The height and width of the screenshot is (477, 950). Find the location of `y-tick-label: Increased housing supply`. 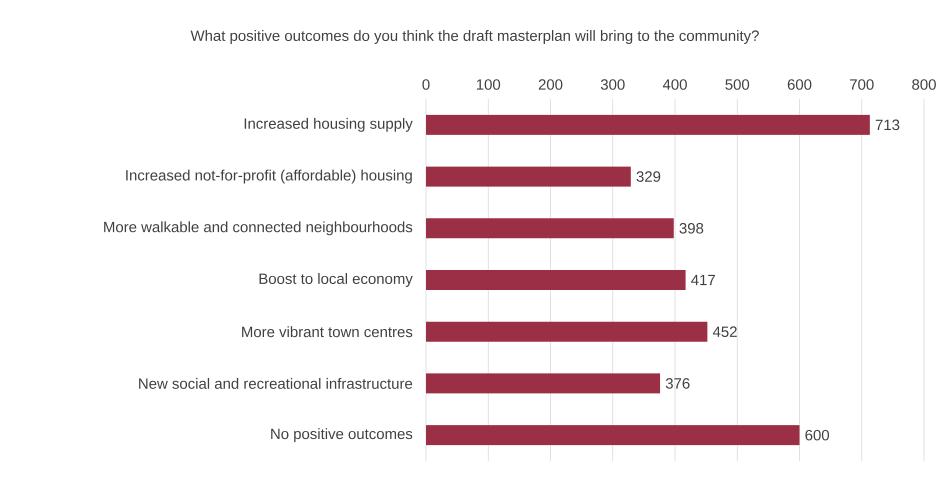

y-tick-label: Increased housing supply is located at coordinates (328, 125).